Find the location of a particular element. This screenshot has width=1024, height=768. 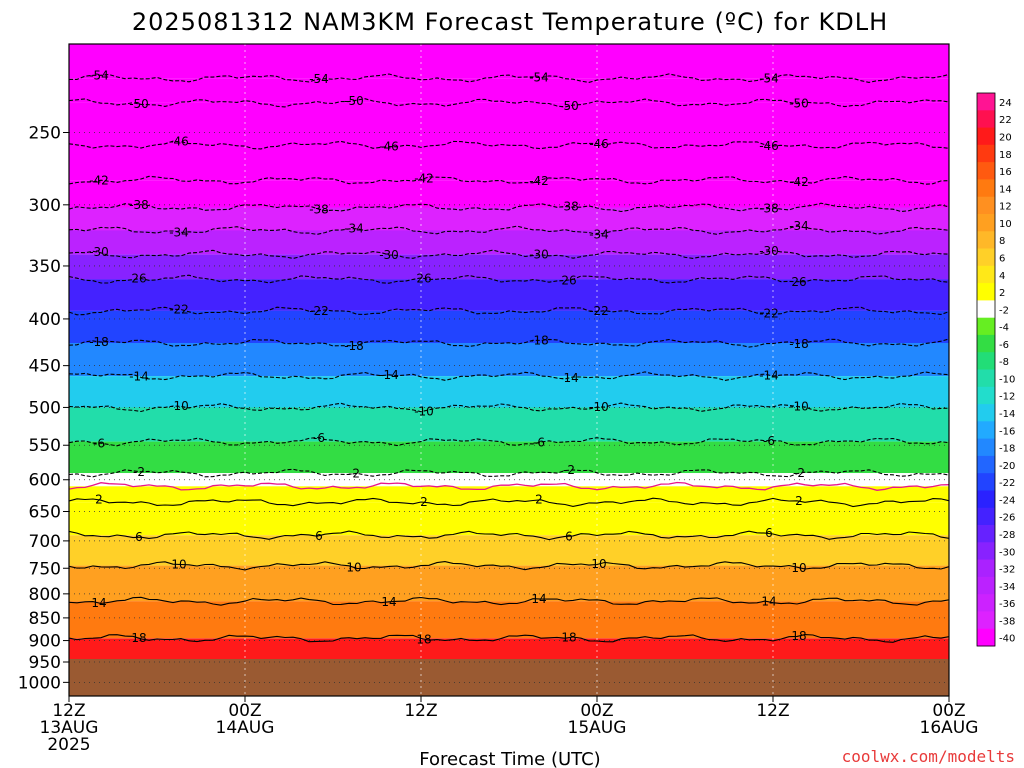

colorbar-label: -4 is located at coordinates (1004, 328).